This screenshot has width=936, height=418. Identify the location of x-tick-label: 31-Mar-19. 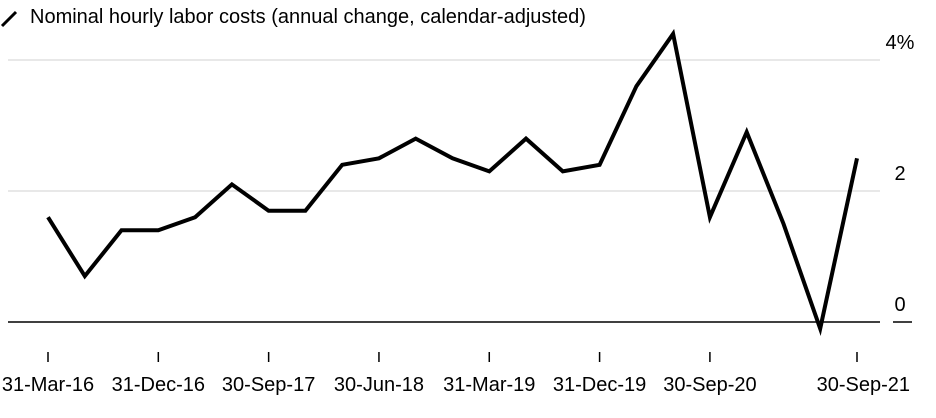
(489, 385).